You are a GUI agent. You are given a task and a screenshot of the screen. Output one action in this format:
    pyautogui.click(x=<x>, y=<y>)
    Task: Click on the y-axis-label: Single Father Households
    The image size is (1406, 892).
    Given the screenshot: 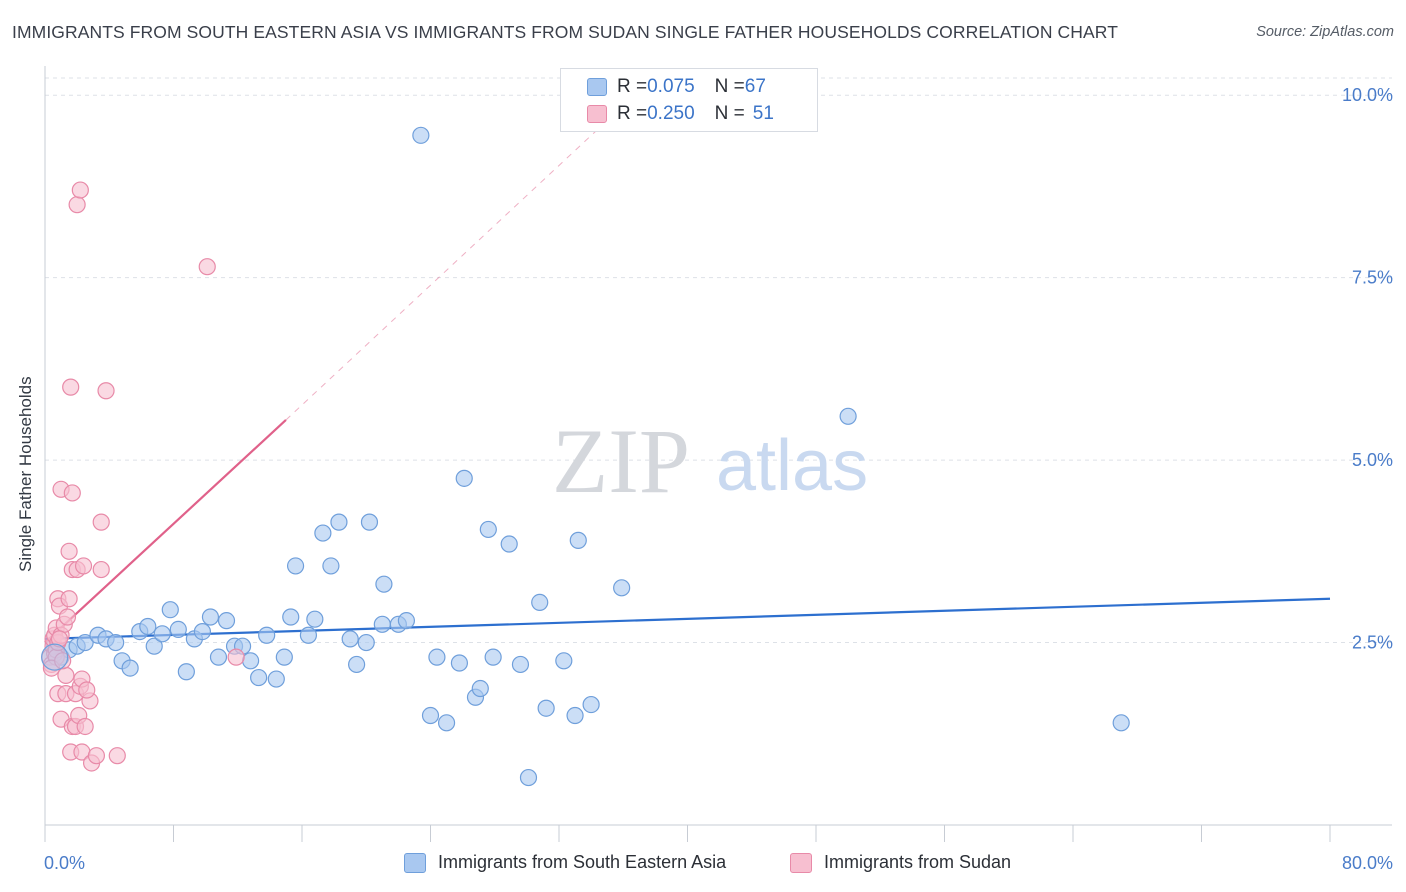 What is the action you would take?
    pyautogui.click(x=25, y=474)
    